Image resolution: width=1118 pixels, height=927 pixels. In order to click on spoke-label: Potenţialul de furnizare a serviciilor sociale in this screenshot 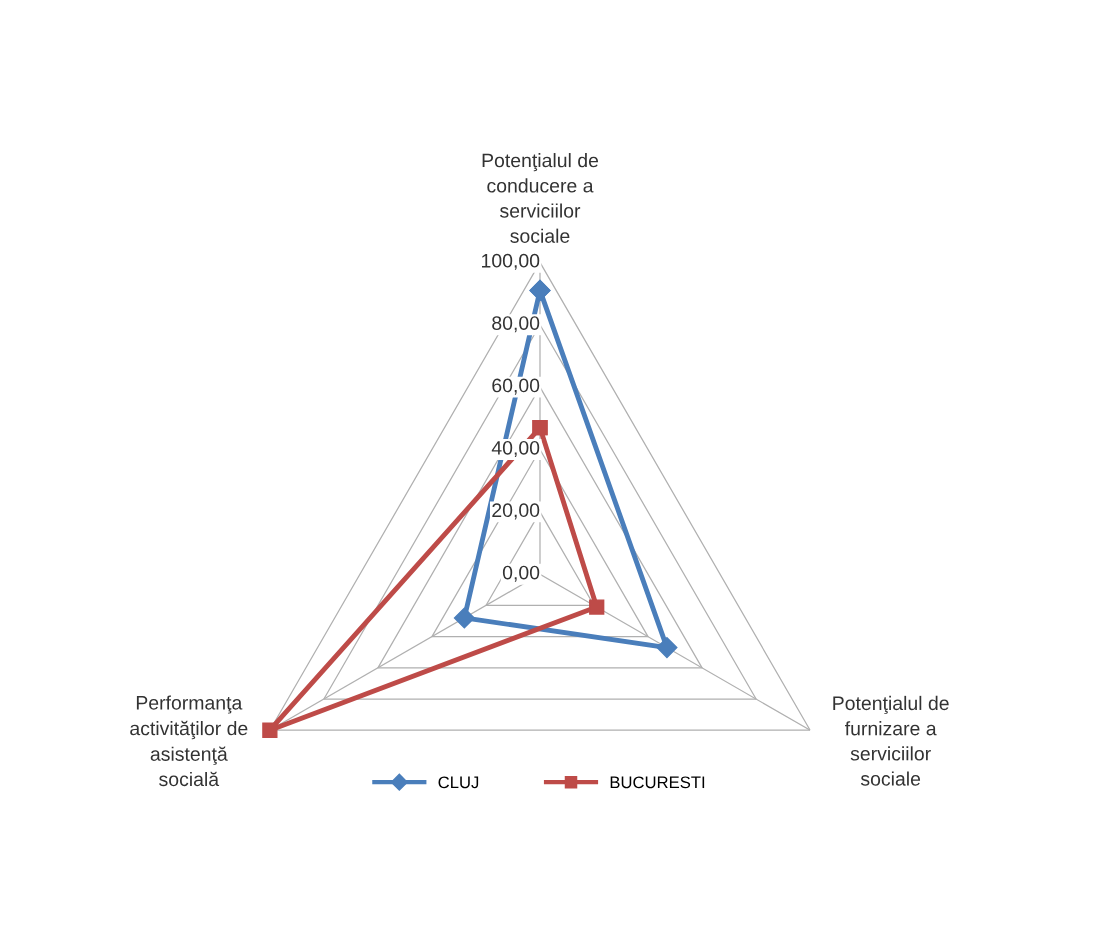, I will do `click(891, 740)`.